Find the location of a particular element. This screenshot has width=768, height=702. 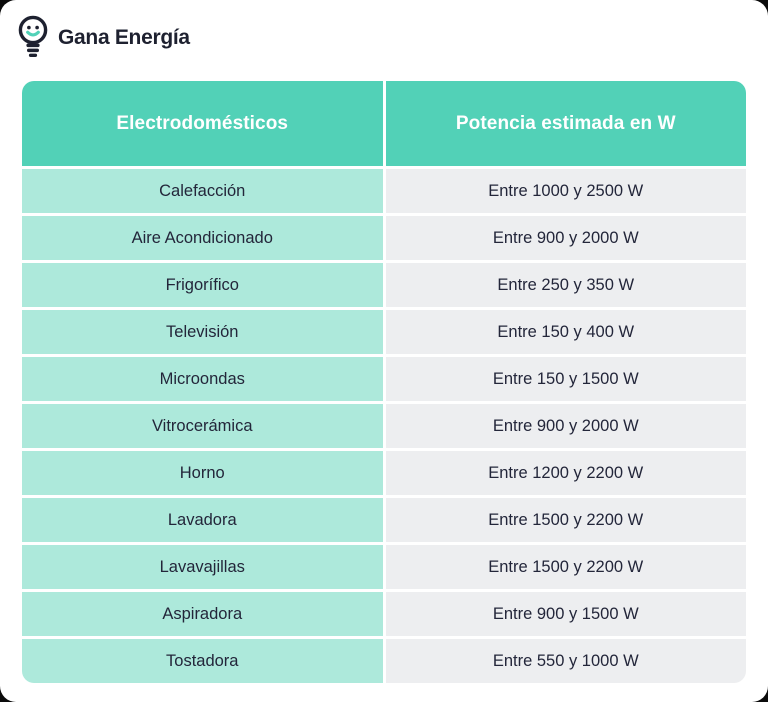

lightbulb-face-icon is located at coordinates (33, 37).